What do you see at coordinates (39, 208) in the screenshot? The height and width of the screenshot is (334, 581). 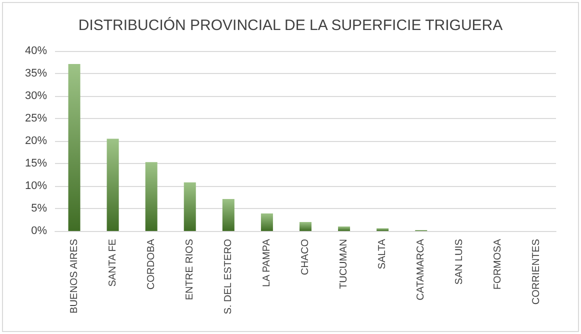 I see `y-tick-label: 5%` at bounding box center [39, 208].